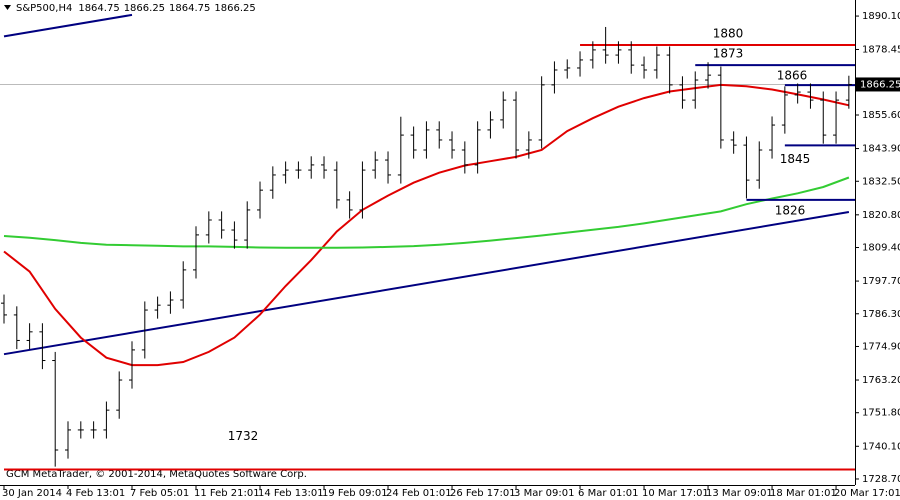 Image resolution: width=900 pixels, height=500 pixels. Describe the element at coordinates (728, 54) in the screenshot. I see `level-label: 1873` at that location.